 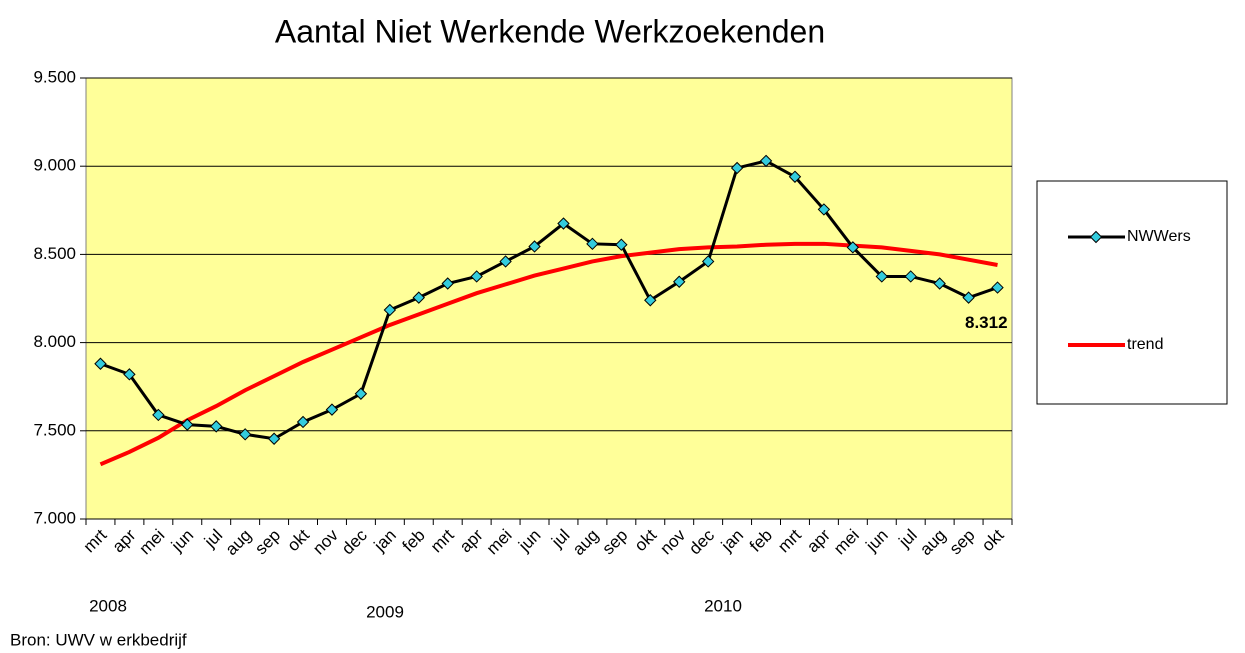 I want to click on data-label: 8.312, so click(x=986, y=322).